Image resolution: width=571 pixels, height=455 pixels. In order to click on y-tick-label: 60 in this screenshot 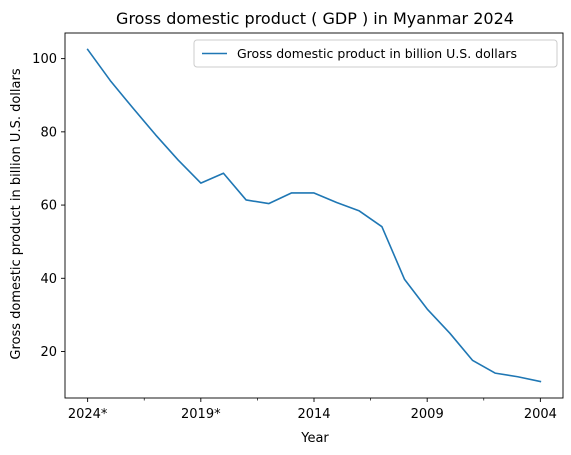, I will do `click(48, 206)`.